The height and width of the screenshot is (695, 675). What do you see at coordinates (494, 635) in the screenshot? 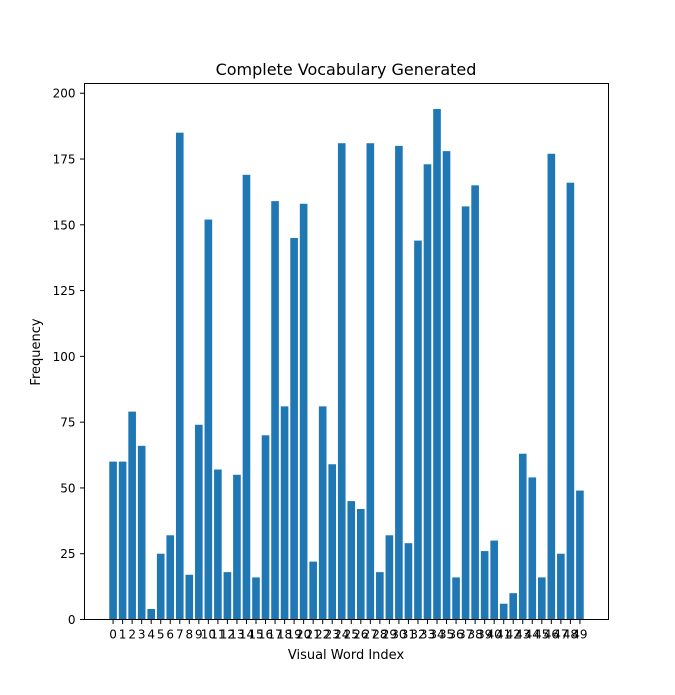
I see `x-tick-label: 40` at bounding box center [494, 635].